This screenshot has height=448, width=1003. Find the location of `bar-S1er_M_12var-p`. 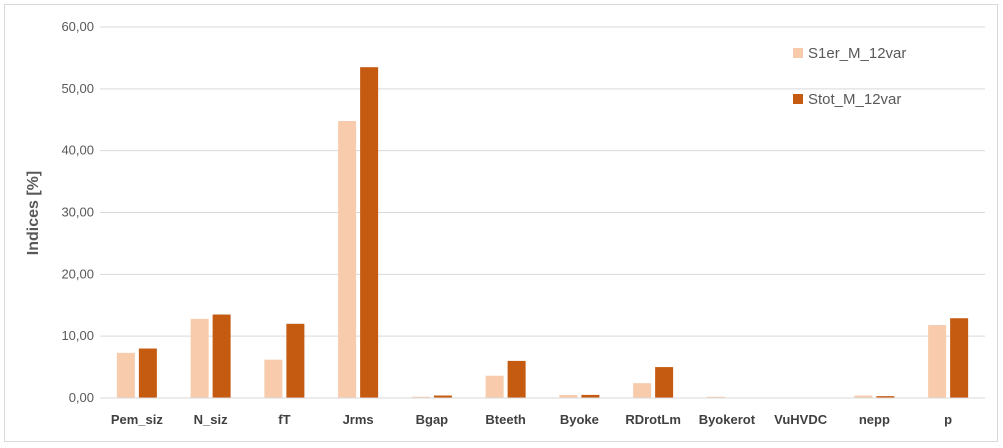

bar-S1er_M_12var-p is located at coordinates (937, 361).